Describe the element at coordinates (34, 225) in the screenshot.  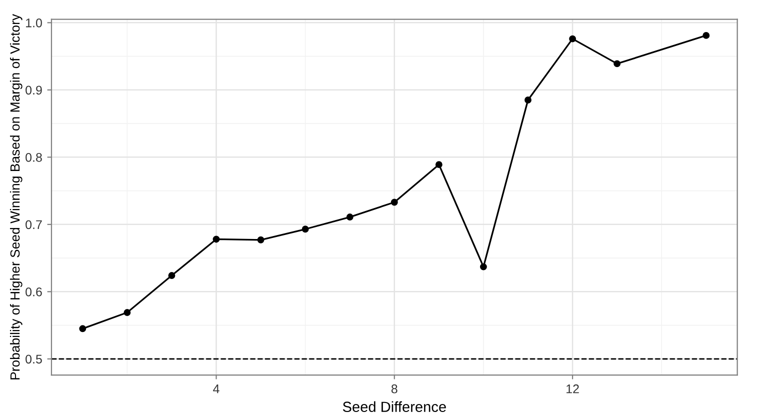
I see `y-tick-label: 0.7` at that location.